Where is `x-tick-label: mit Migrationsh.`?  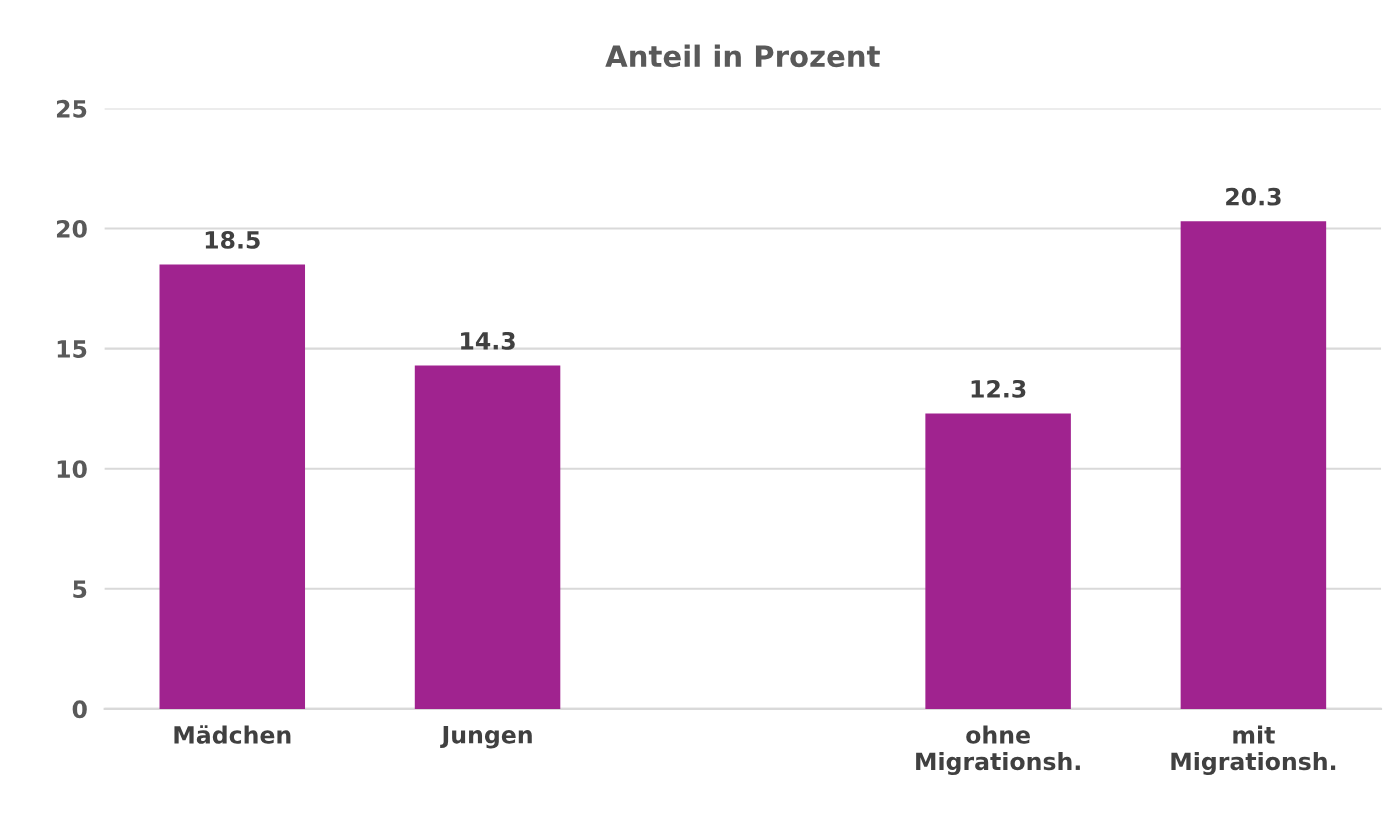
x-tick-label: mit Migrationsh. is located at coordinates (1253, 750).